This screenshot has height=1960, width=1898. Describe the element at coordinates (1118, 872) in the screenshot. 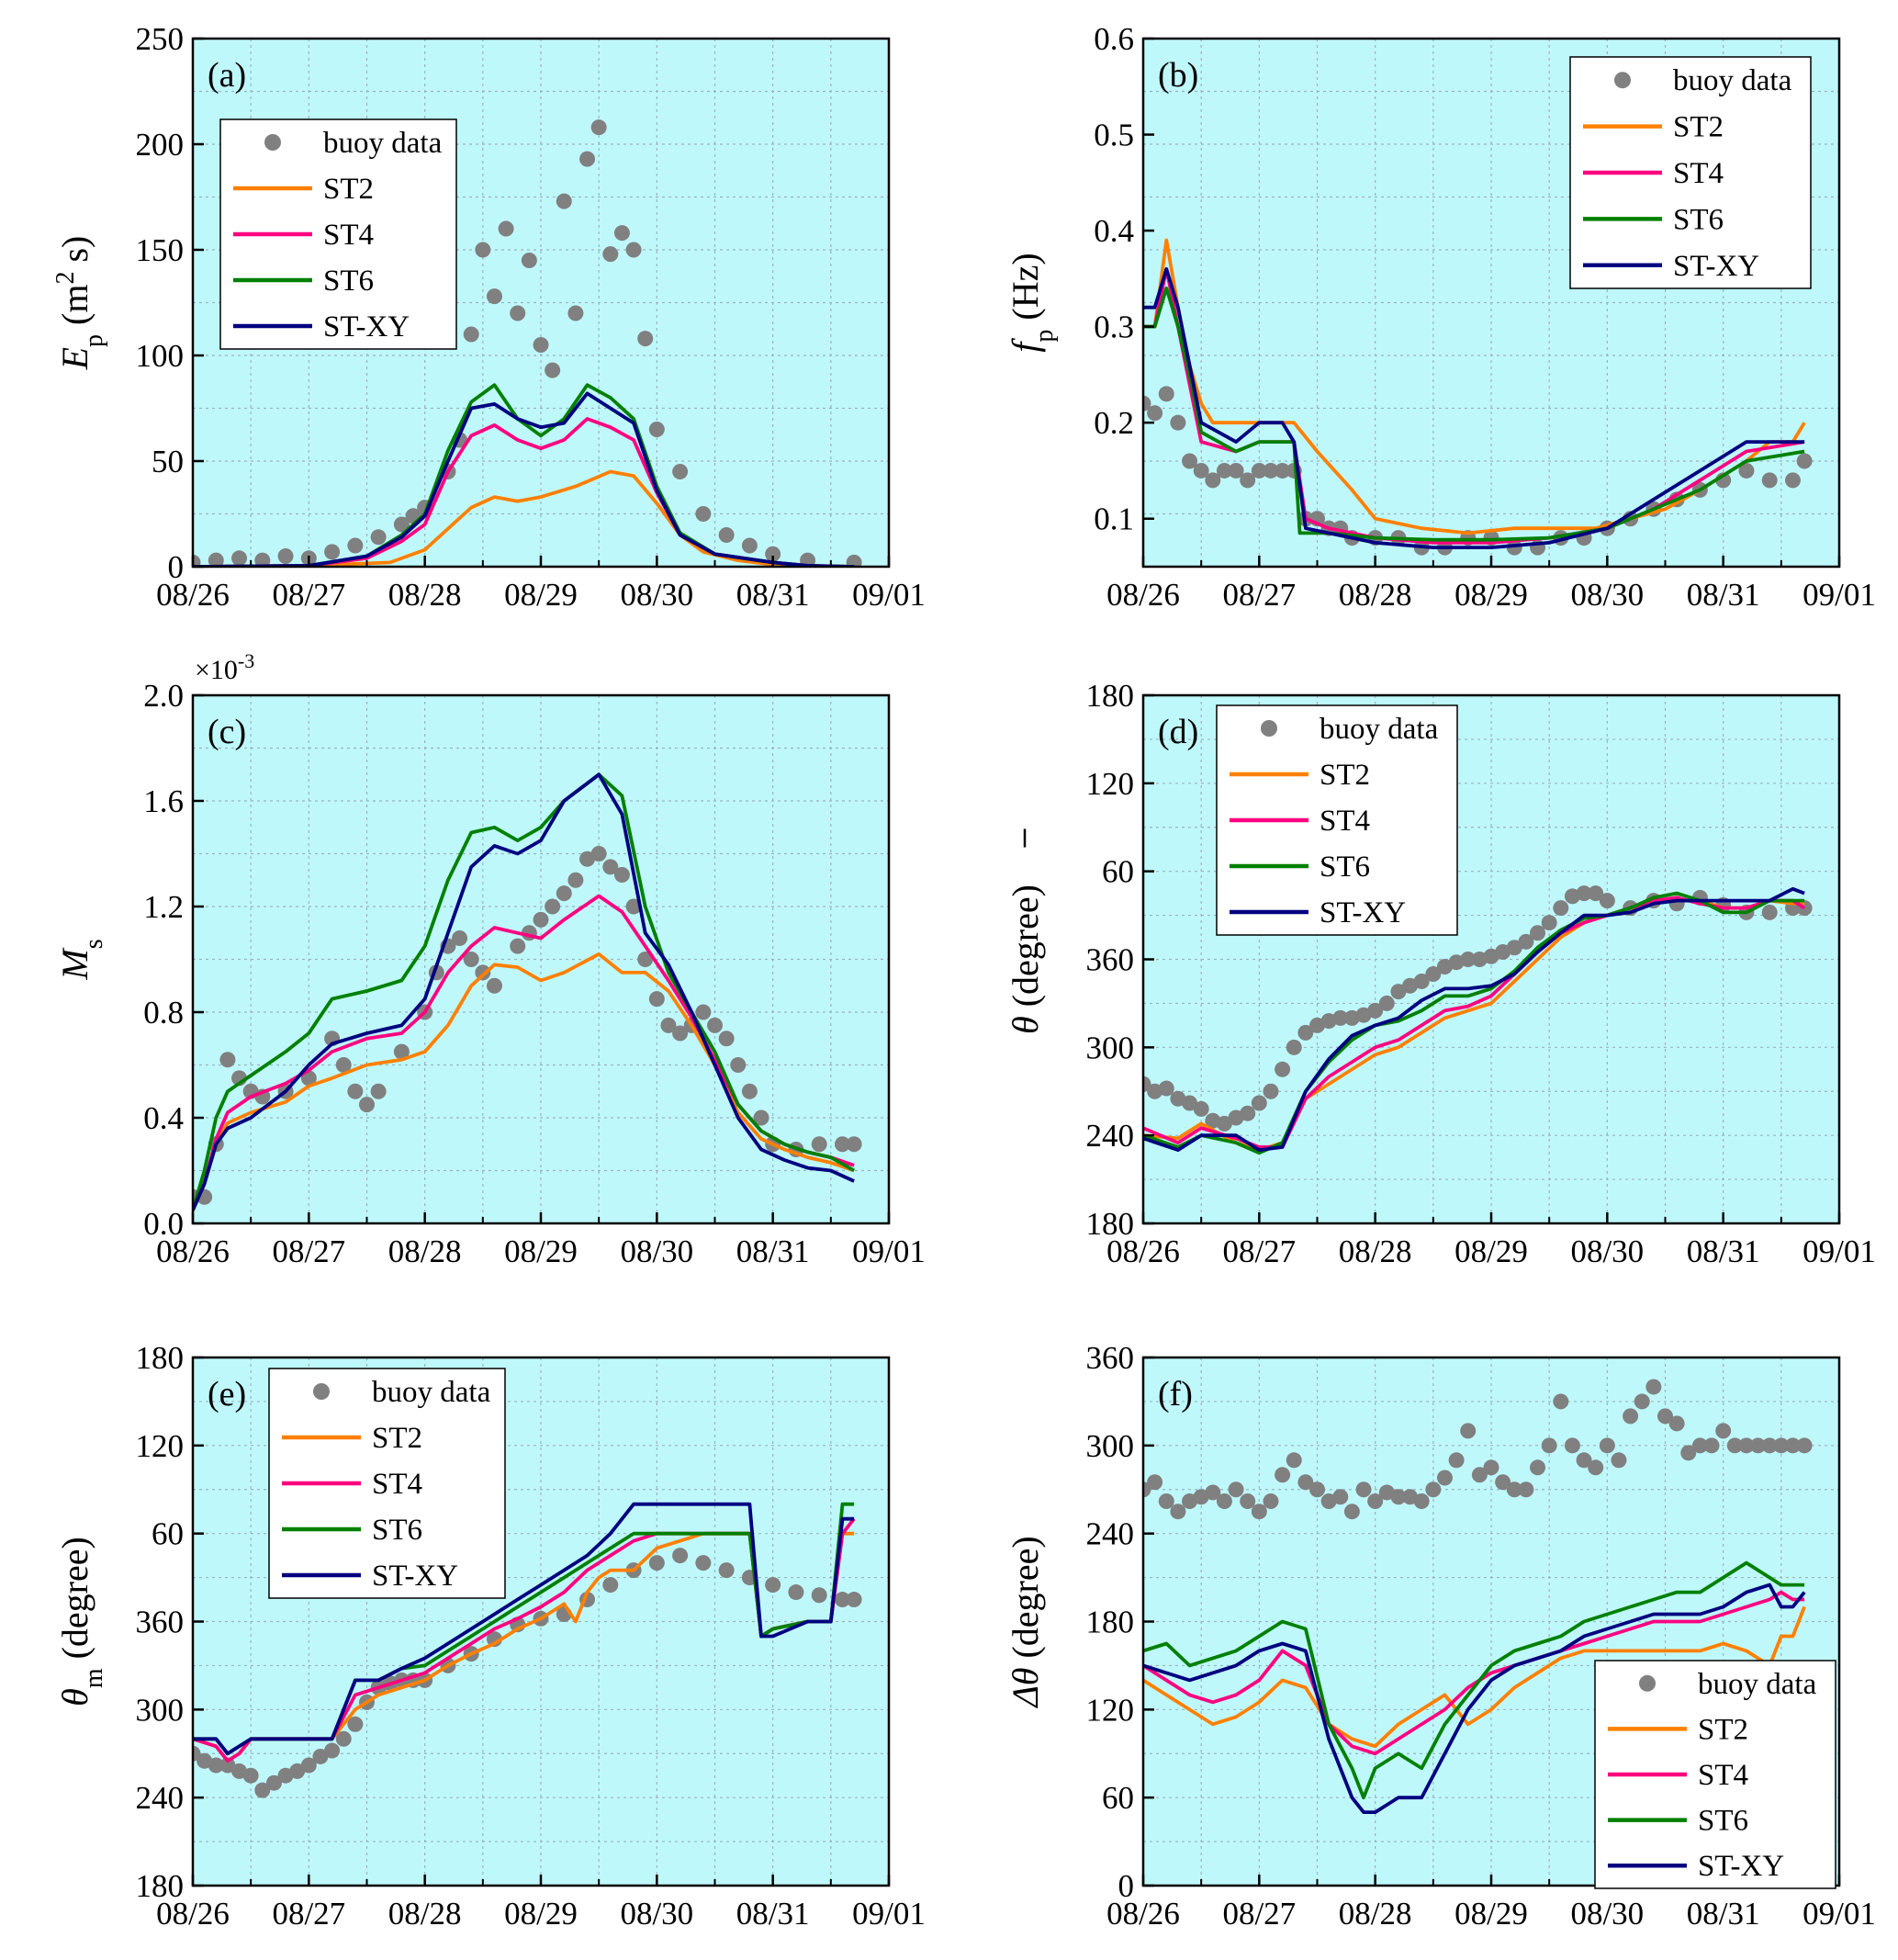

I see `y-tick-label: 60` at that location.